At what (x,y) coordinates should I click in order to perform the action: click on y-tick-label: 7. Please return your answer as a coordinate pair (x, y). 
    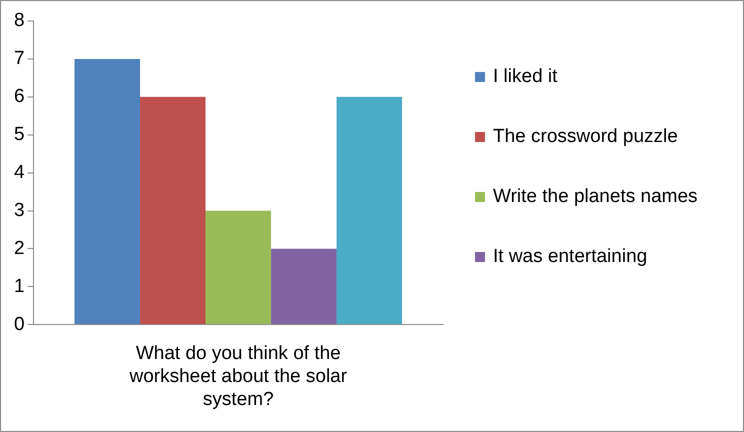
    Looking at the image, I should click on (19, 59).